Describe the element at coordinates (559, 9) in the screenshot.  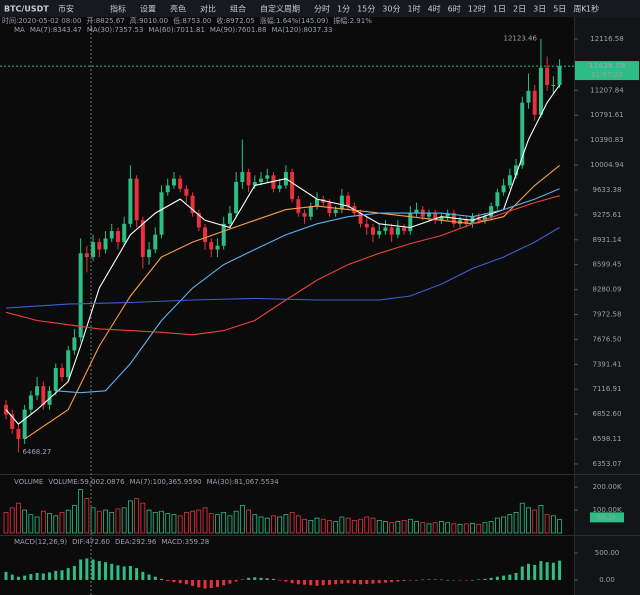
I see `toolbar-item: 5日` at that location.